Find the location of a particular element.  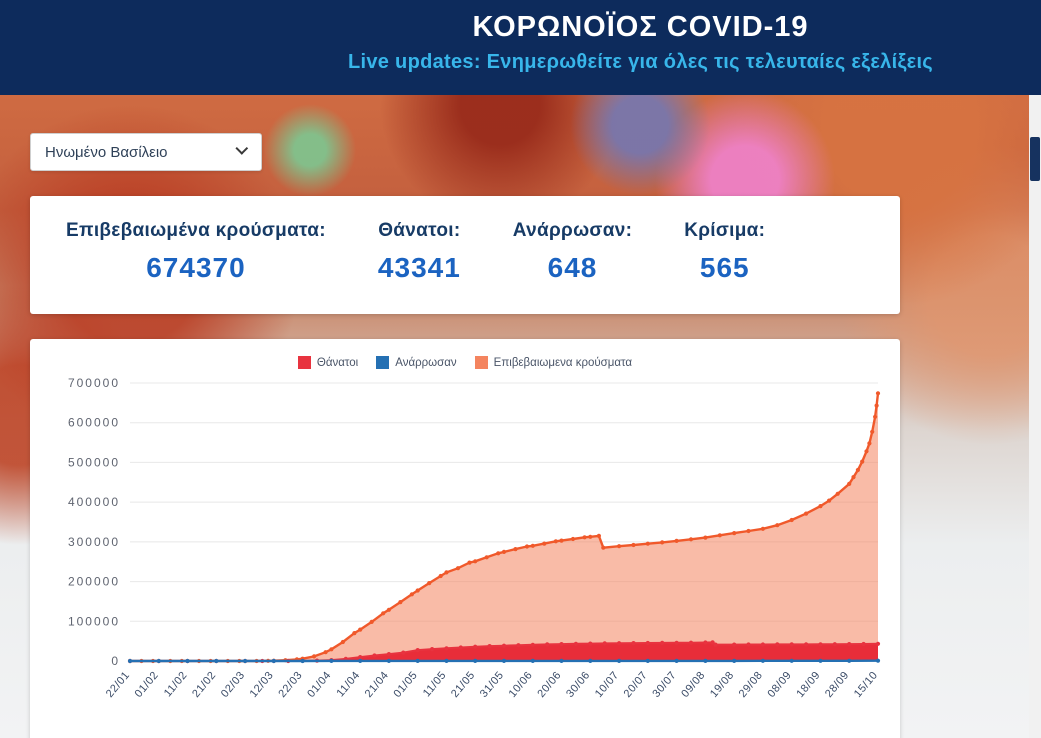

svg-text: 400000 is located at coordinates (94, 502).